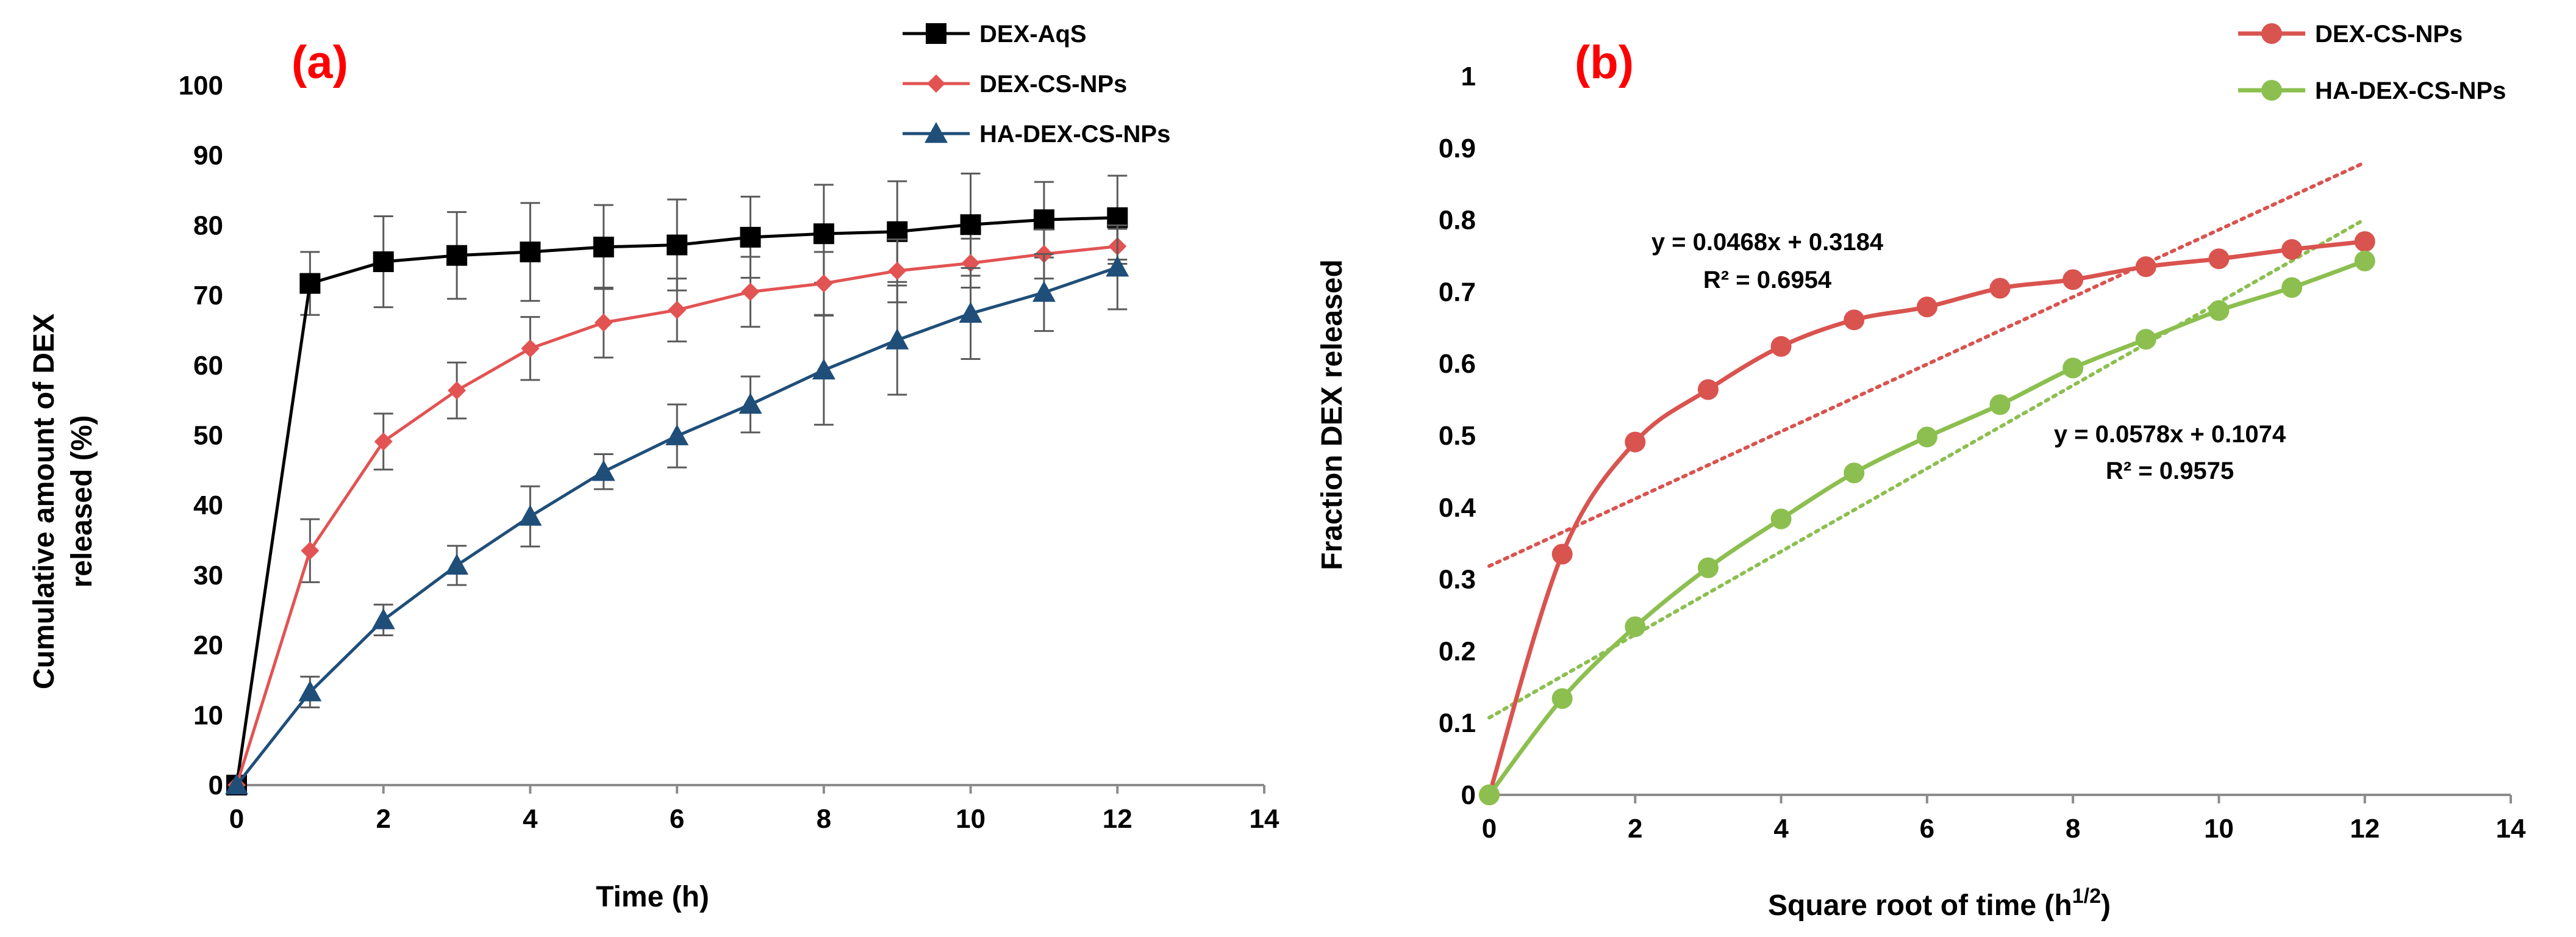 The width and height of the screenshot is (2576, 937). What do you see at coordinates (971, 819) in the screenshot?
I see `panel-a-x-tick-label: 10` at bounding box center [971, 819].